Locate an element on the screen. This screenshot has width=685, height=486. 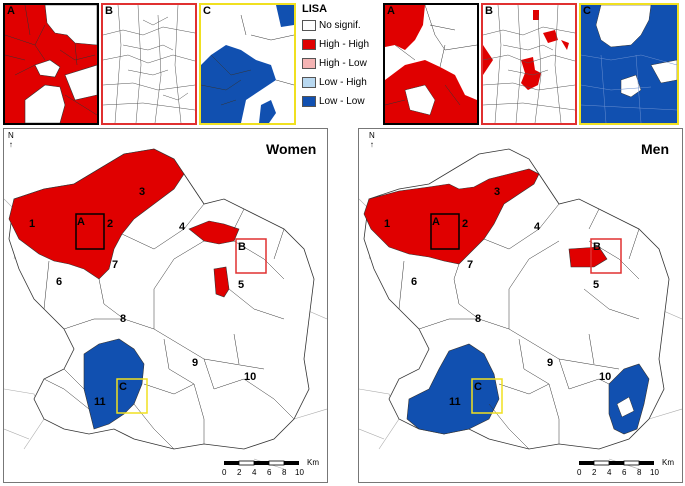
legend-item-low-high: Low - High is located at coordinates (334, 82).